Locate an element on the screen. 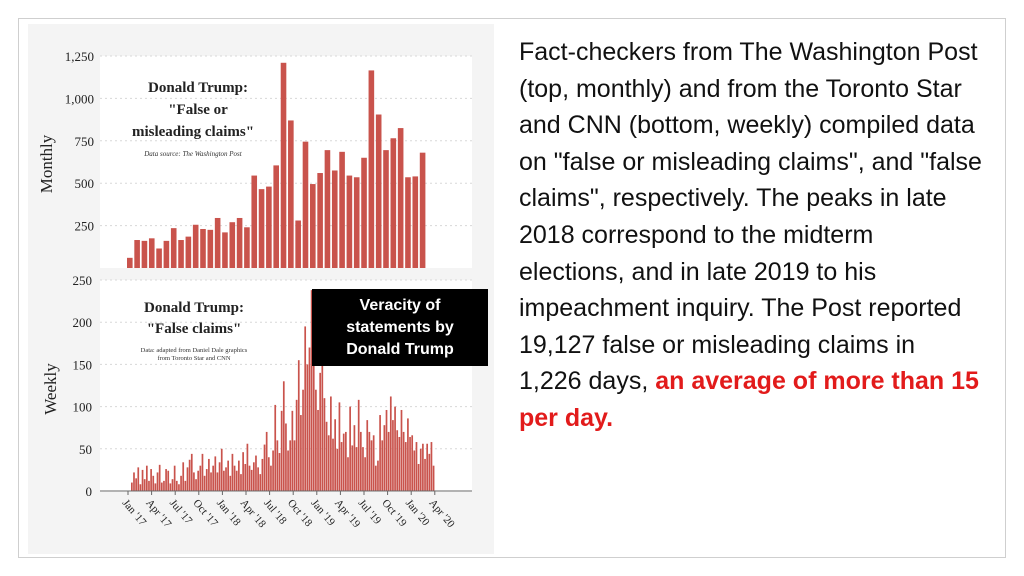 The height and width of the screenshot is (576, 1024). weekly-x-tick-label: Jan '17 is located at coordinates (134, 512).